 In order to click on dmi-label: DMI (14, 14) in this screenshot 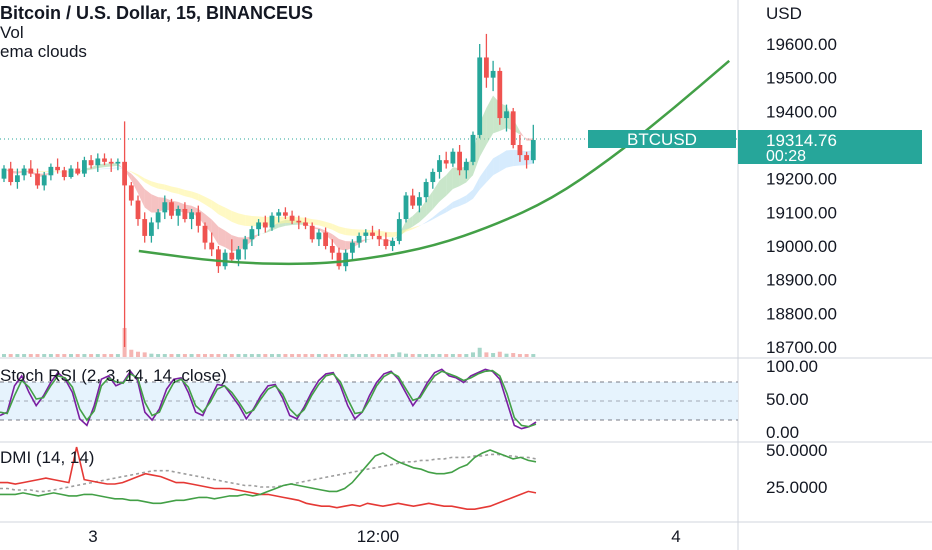, I will do `click(47, 457)`.